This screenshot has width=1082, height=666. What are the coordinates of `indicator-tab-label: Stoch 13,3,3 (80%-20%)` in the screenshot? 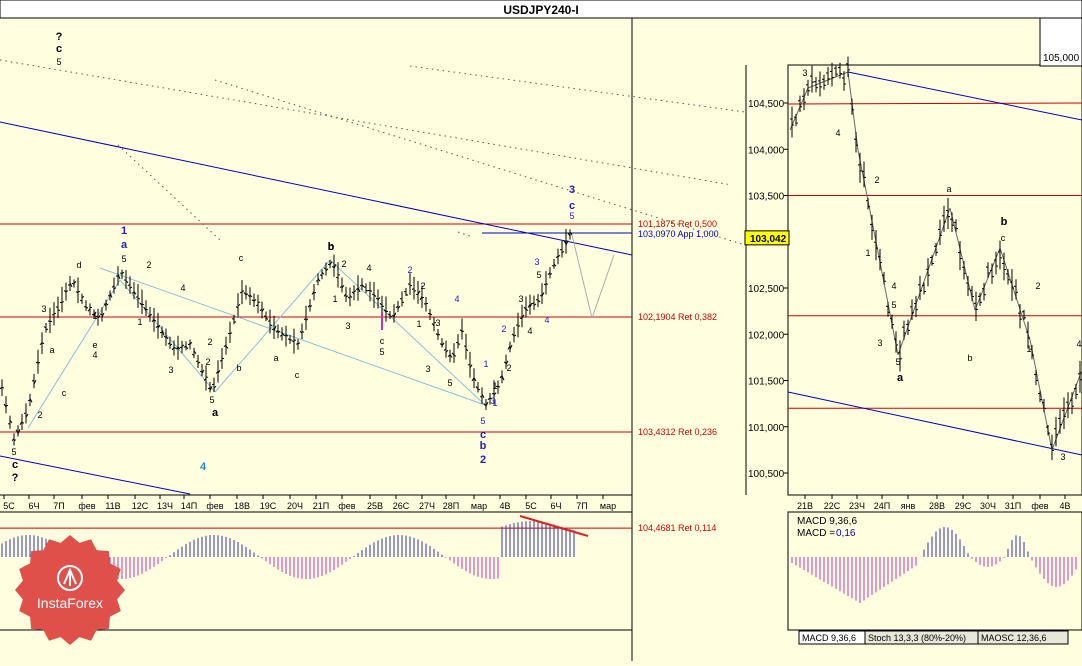 It's located at (917, 638).